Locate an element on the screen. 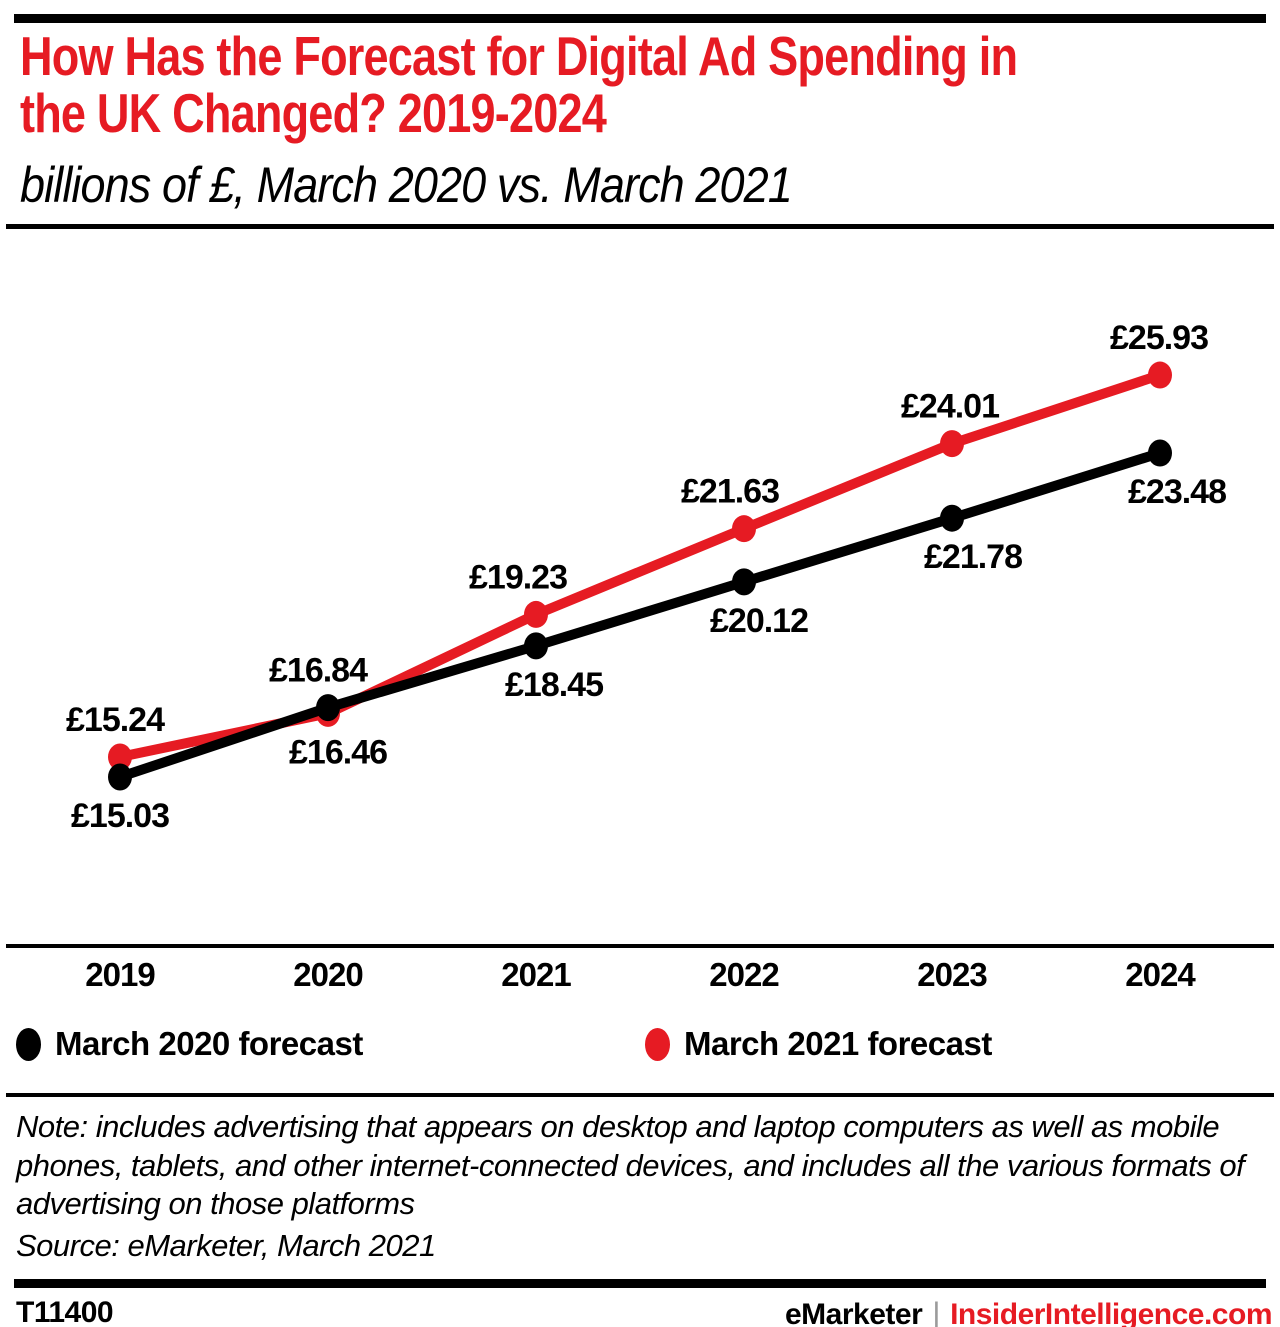  data-point-label: £23.48 is located at coordinates (1177, 492).